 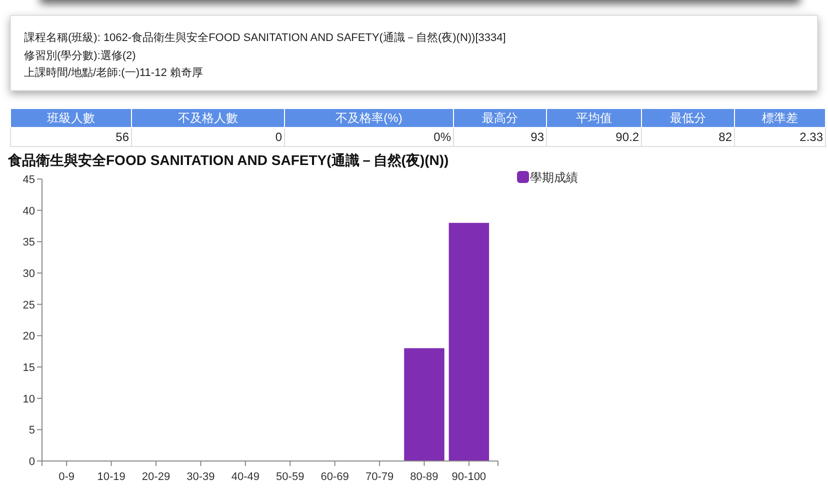 I want to click on x-tick-label: 20-29, so click(x=156, y=477).